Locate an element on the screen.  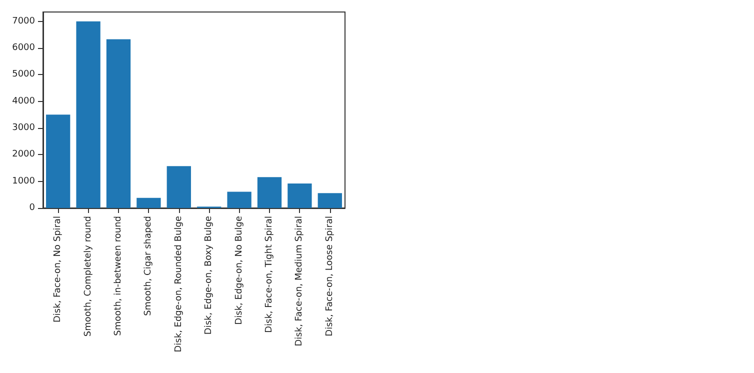
y-tick-label: 1000 is located at coordinates (24, 181).